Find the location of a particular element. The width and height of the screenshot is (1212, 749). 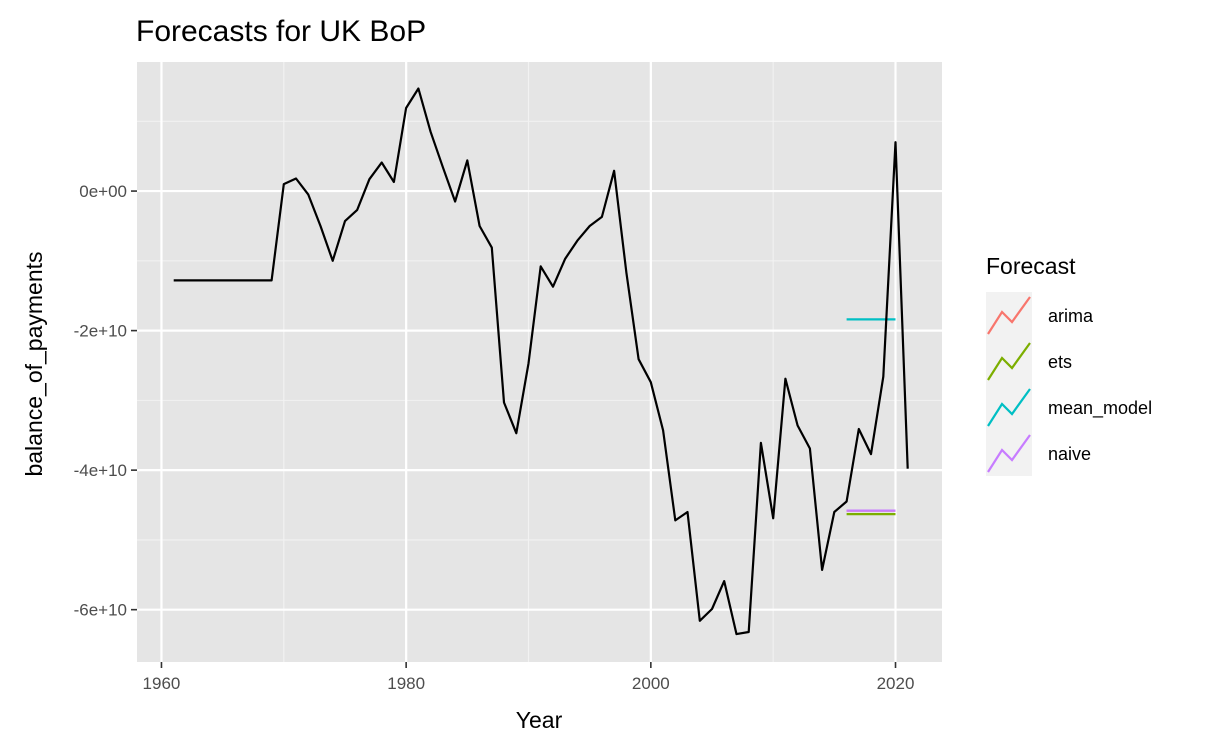

y-tick-label: -6e+10 is located at coordinates (100, 610).